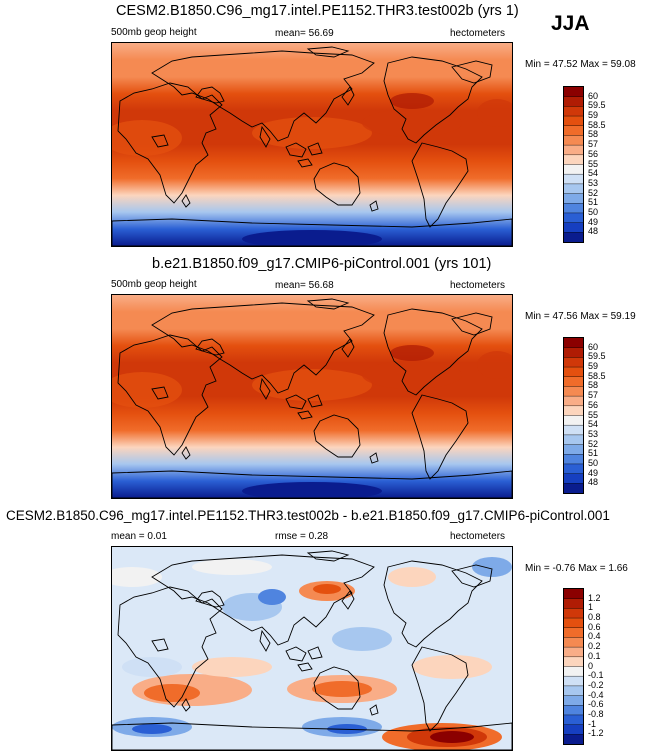 This screenshot has height=754, width=645. I want to click on panel-1-colorbar-tick: 55, so click(593, 163).